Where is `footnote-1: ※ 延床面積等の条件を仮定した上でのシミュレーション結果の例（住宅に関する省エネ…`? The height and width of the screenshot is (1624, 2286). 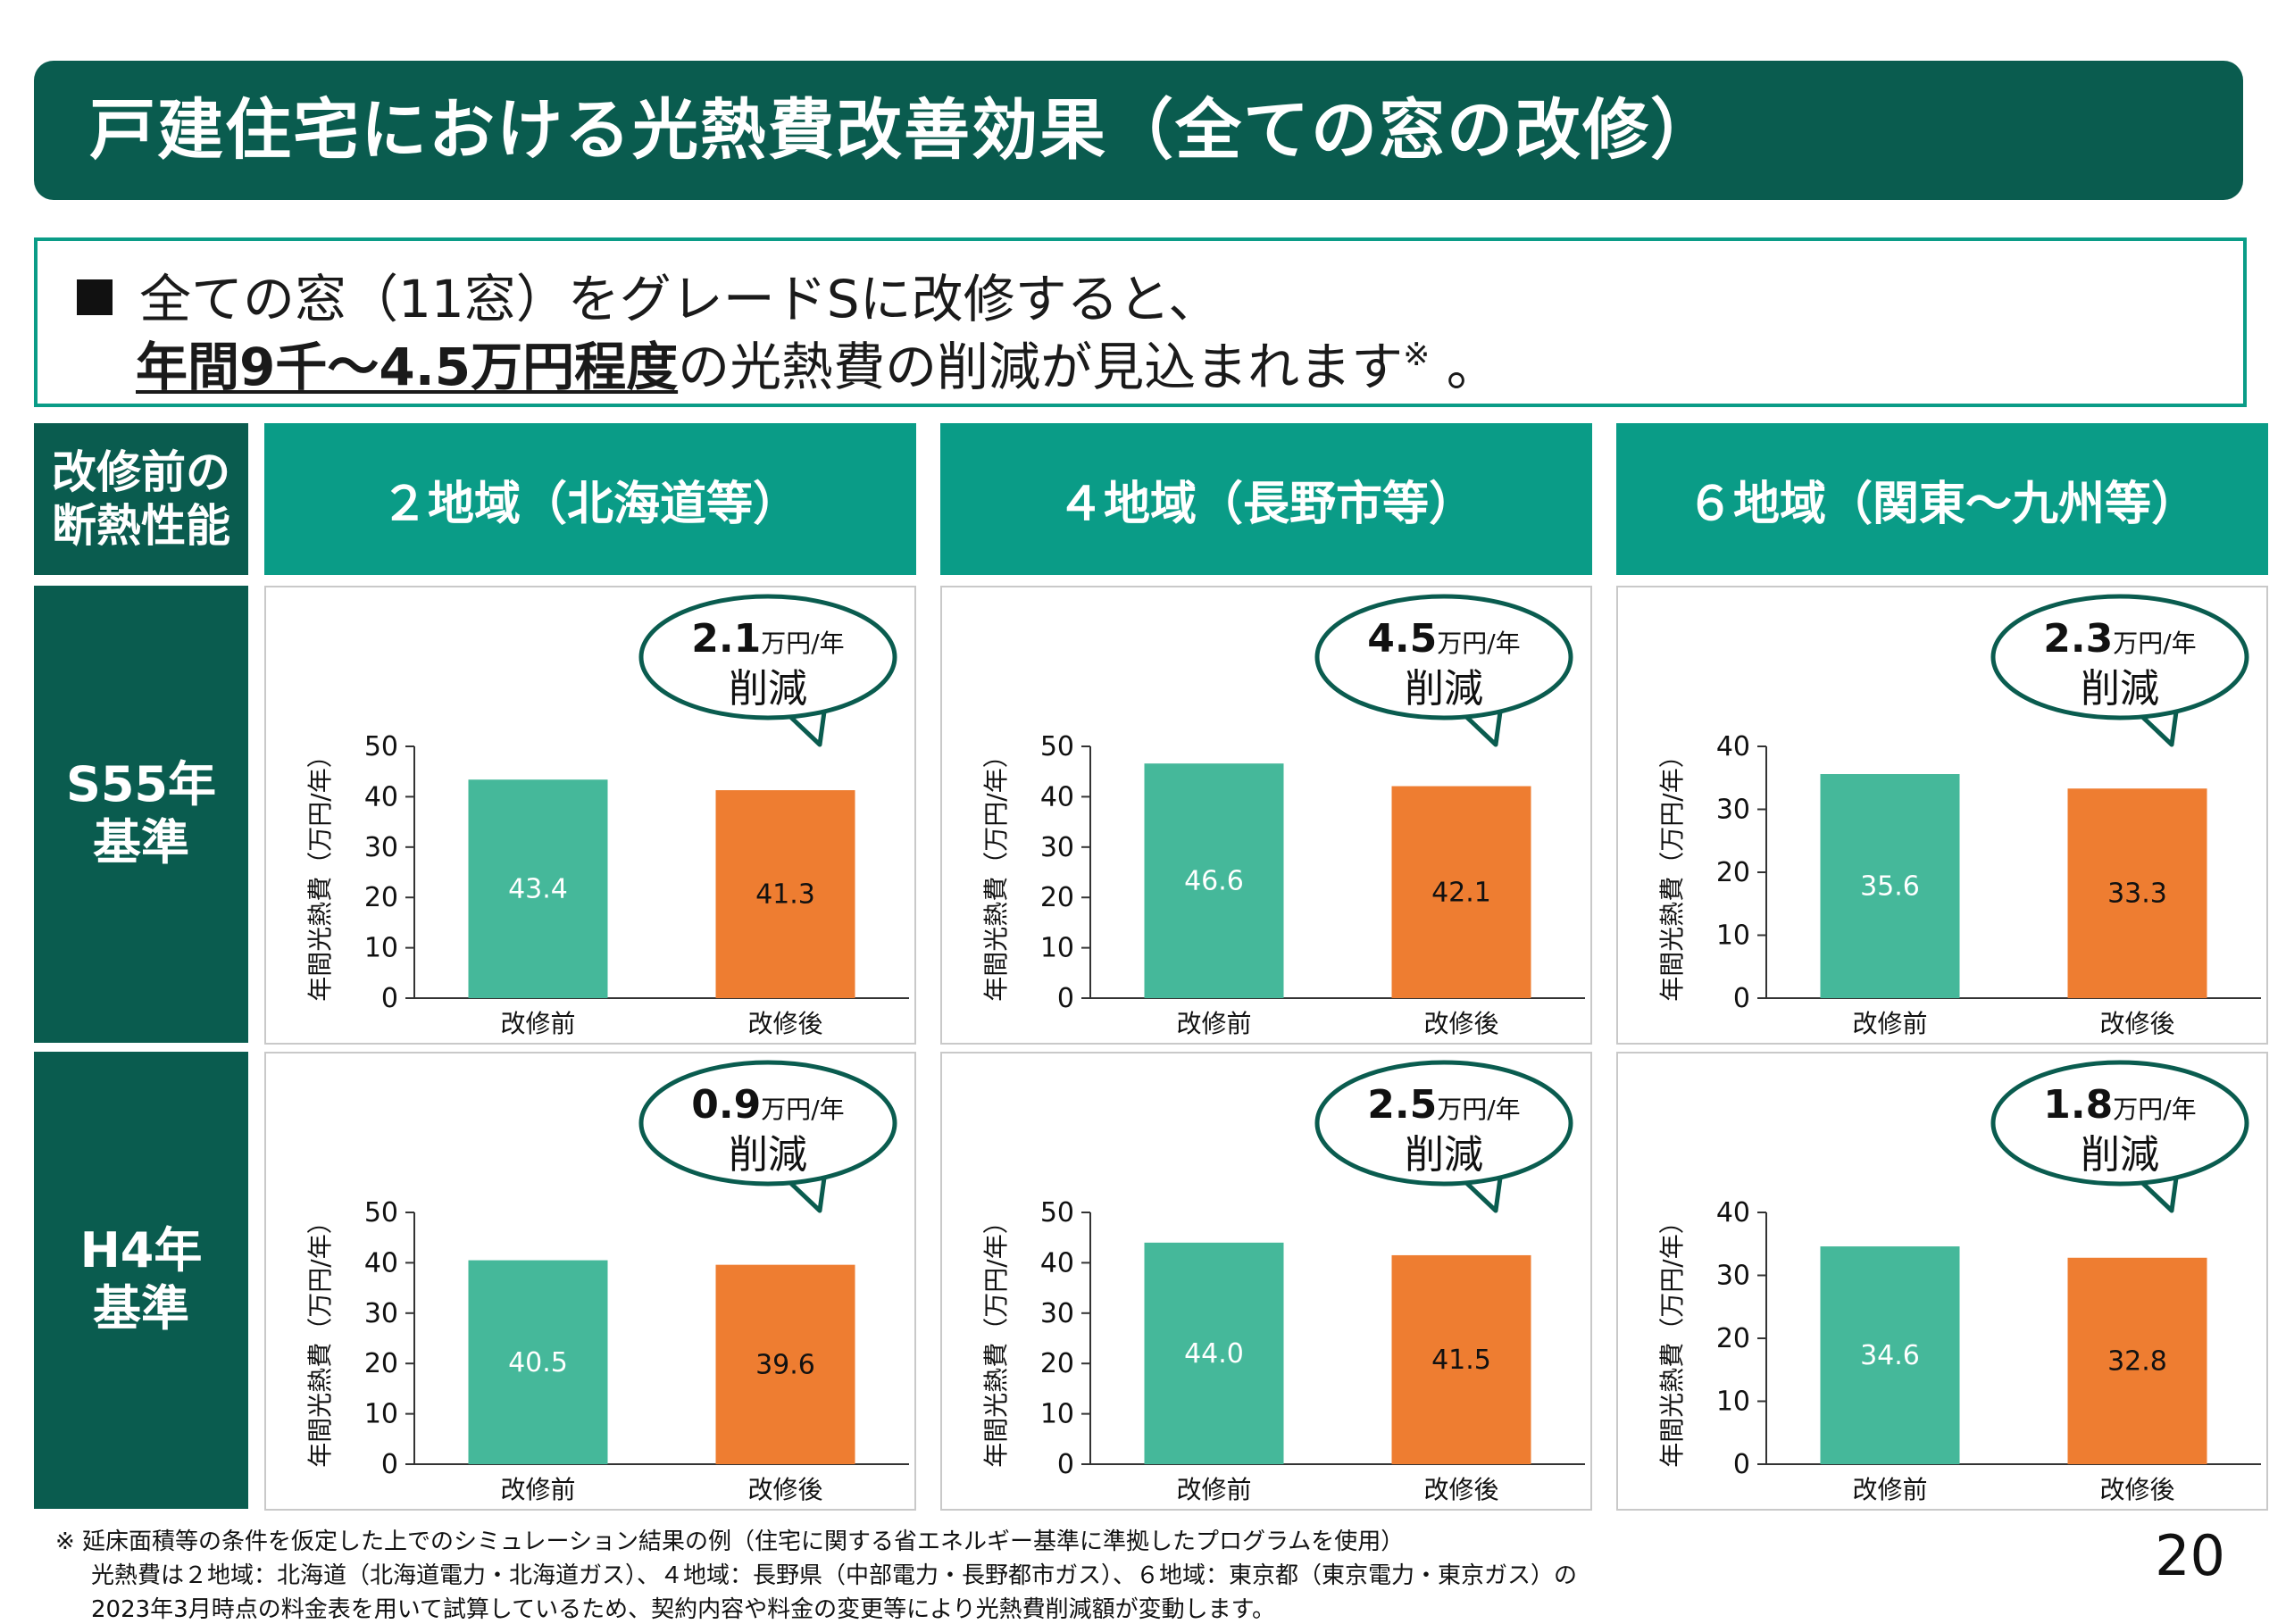 footnote-1: ※ 延床面積等の条件を仮定した上でのシミュレーション結果の例（住宅に関する省エネ… is located at coordinates (730, 1541).